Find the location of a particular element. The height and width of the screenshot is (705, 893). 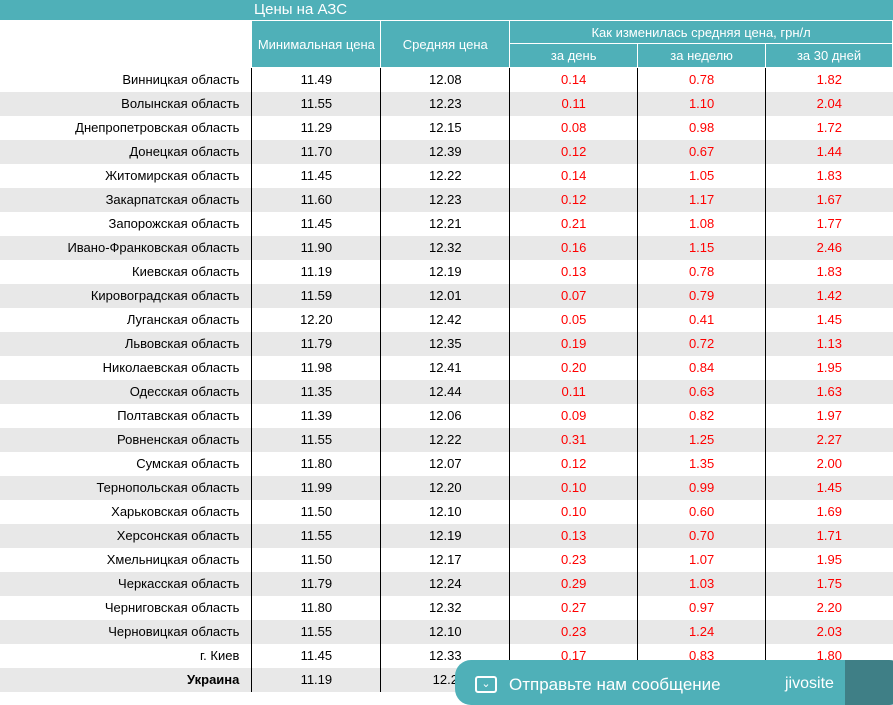

change-month-cell: 2.27 is located at coordinates (829, 439).